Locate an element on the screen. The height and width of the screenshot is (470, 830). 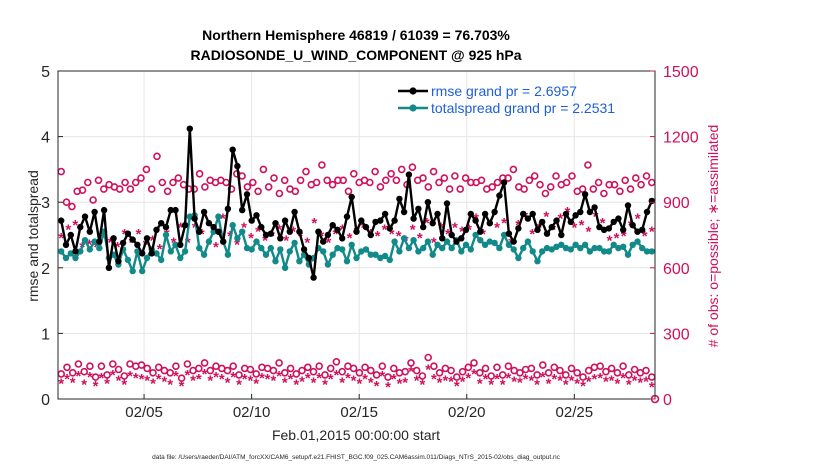
right-tick-label: 1200 is located at coordinates (681, 138).